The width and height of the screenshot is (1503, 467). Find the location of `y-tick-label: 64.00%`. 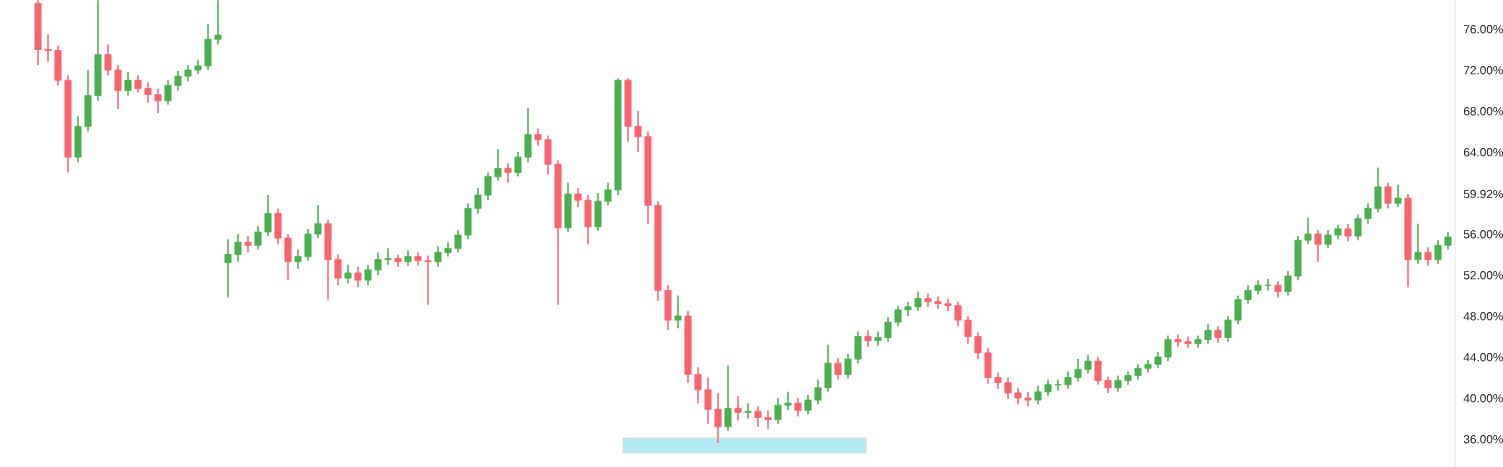

y-tick-label: 64.00% is located at coordinates (1483, 152).